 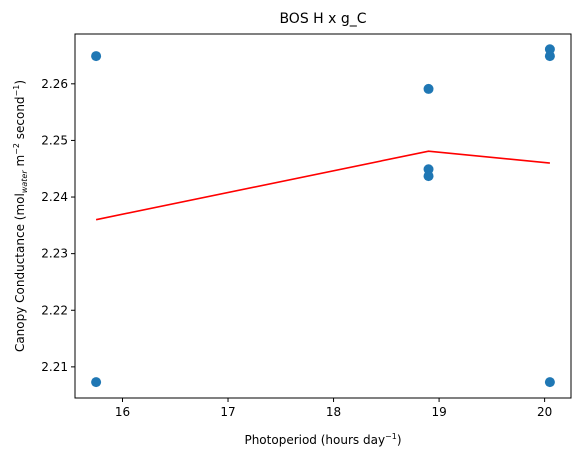 What do you see at coordinates (122, 412) in the screenshot?
I see `x-tick-label: 16` at bounding box center [122, 412].